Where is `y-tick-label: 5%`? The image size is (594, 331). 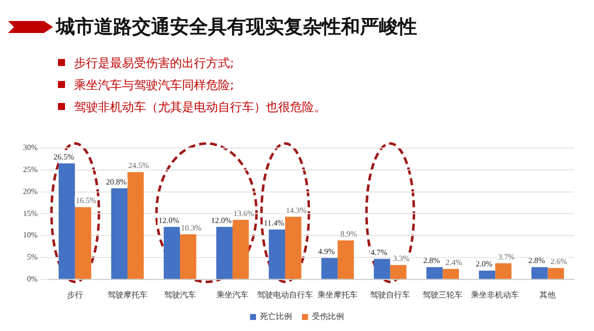 y-tick-label: 5% is located at coordinates (32, 257).